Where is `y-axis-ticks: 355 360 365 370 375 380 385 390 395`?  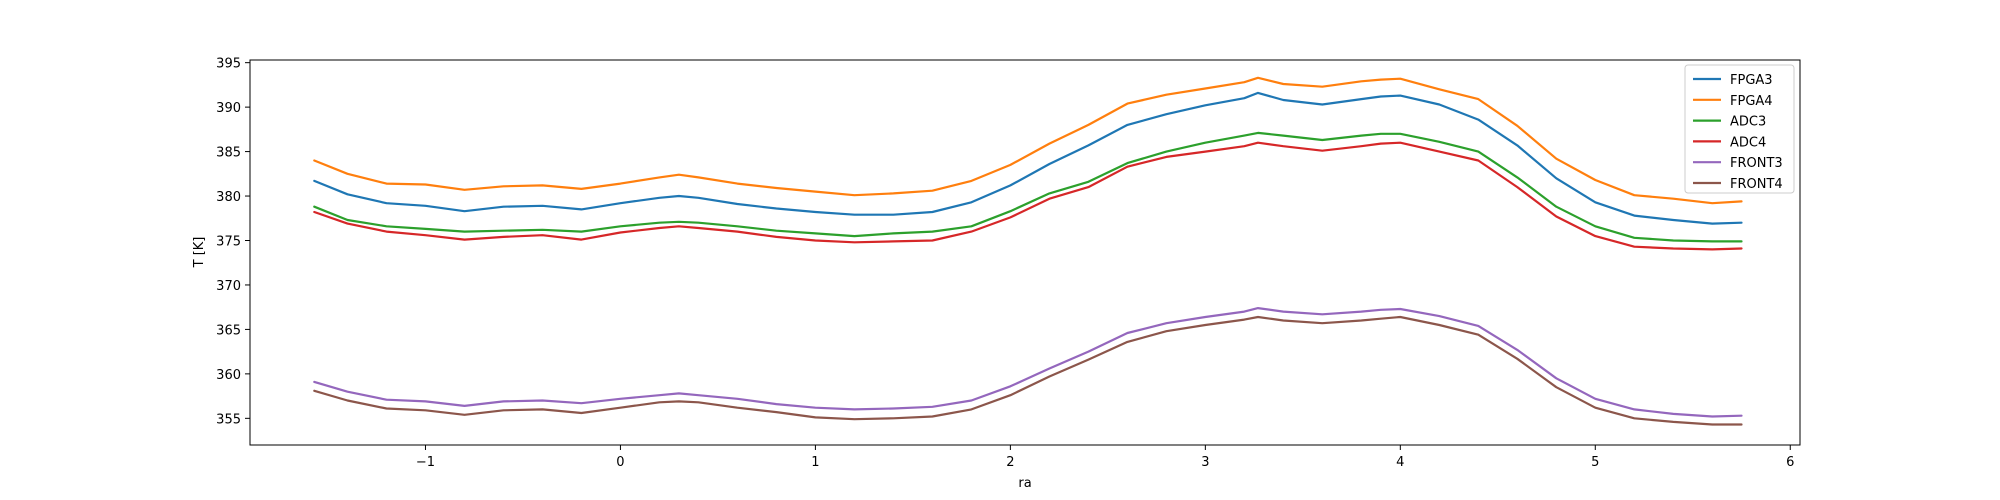
y-axis-ticks: 355 360 365 370 375 380 385 390 395 is located at coordinates (233, 242).